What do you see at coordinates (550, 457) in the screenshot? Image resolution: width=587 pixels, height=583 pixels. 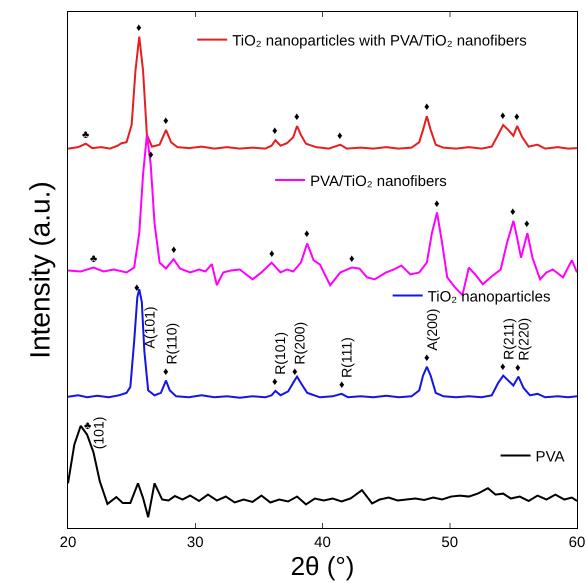 I see `legend-label: PVA` at bounding box center [550, 457].